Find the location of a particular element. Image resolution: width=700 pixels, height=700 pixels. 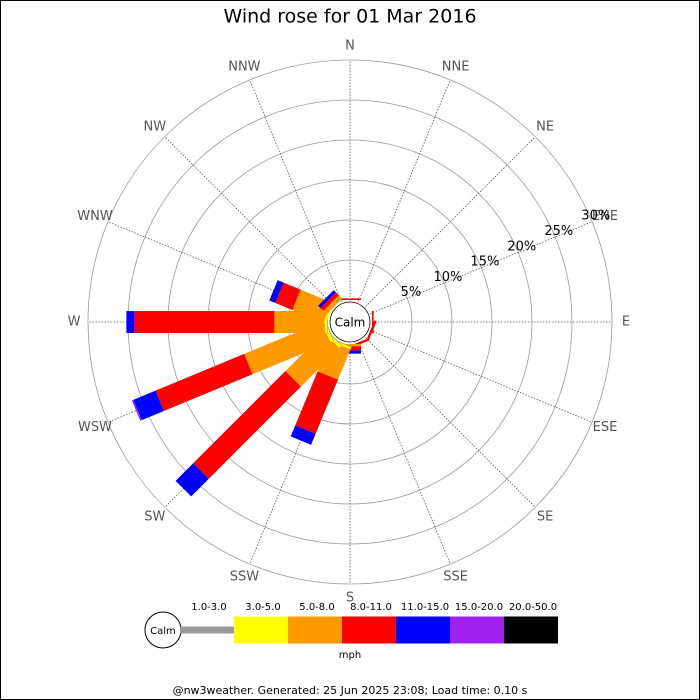

r-tick-label: 25% is located at coordinates (558, 231).